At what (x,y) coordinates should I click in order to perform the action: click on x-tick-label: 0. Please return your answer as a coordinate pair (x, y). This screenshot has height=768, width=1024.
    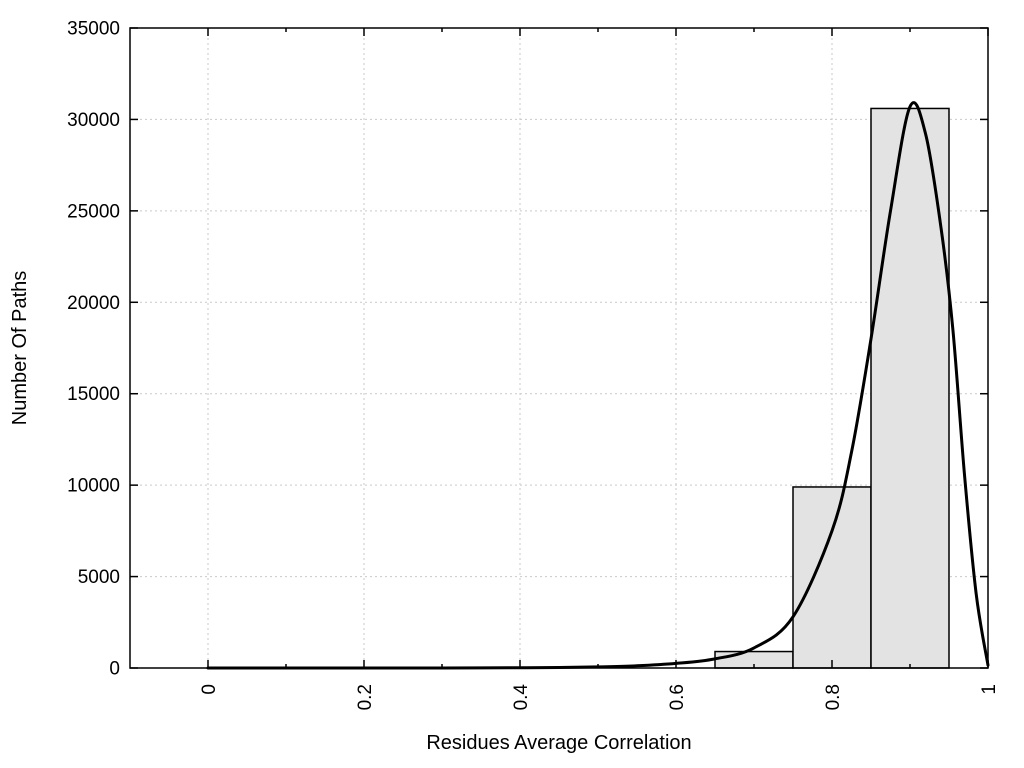
    Looking at the image, I should click on (209, 689).